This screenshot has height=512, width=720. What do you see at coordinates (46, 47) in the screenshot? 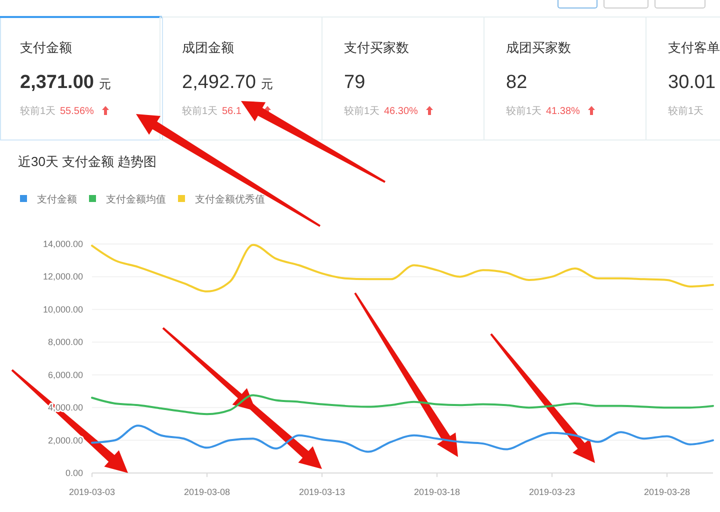
I see `text: 支付金额` at bounding box center [46, 47].